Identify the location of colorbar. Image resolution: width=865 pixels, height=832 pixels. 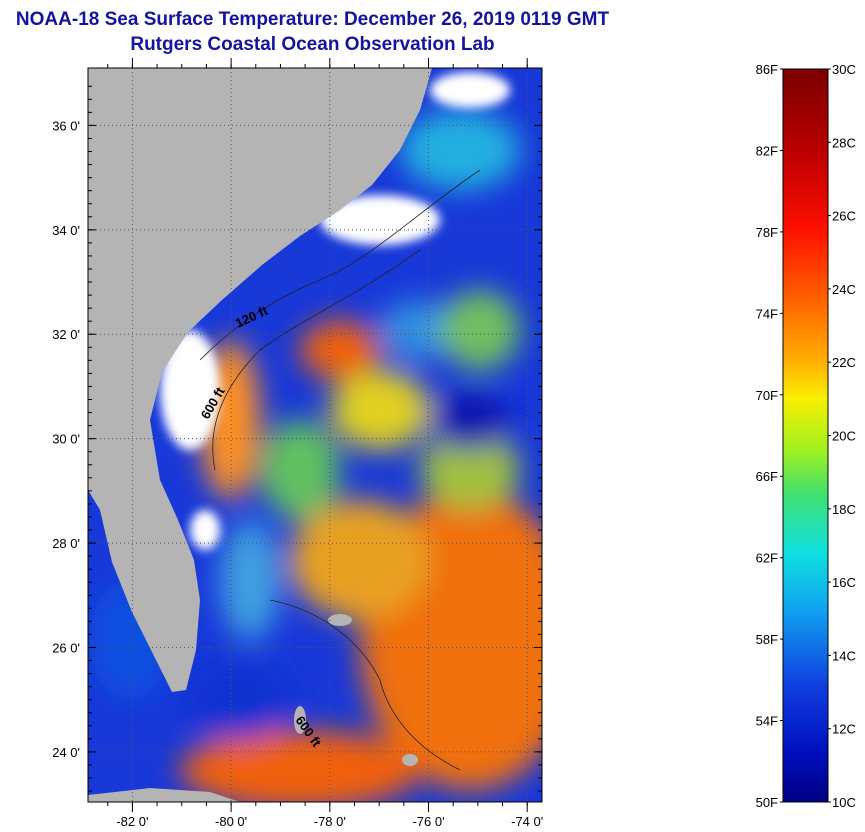
(805, 435).